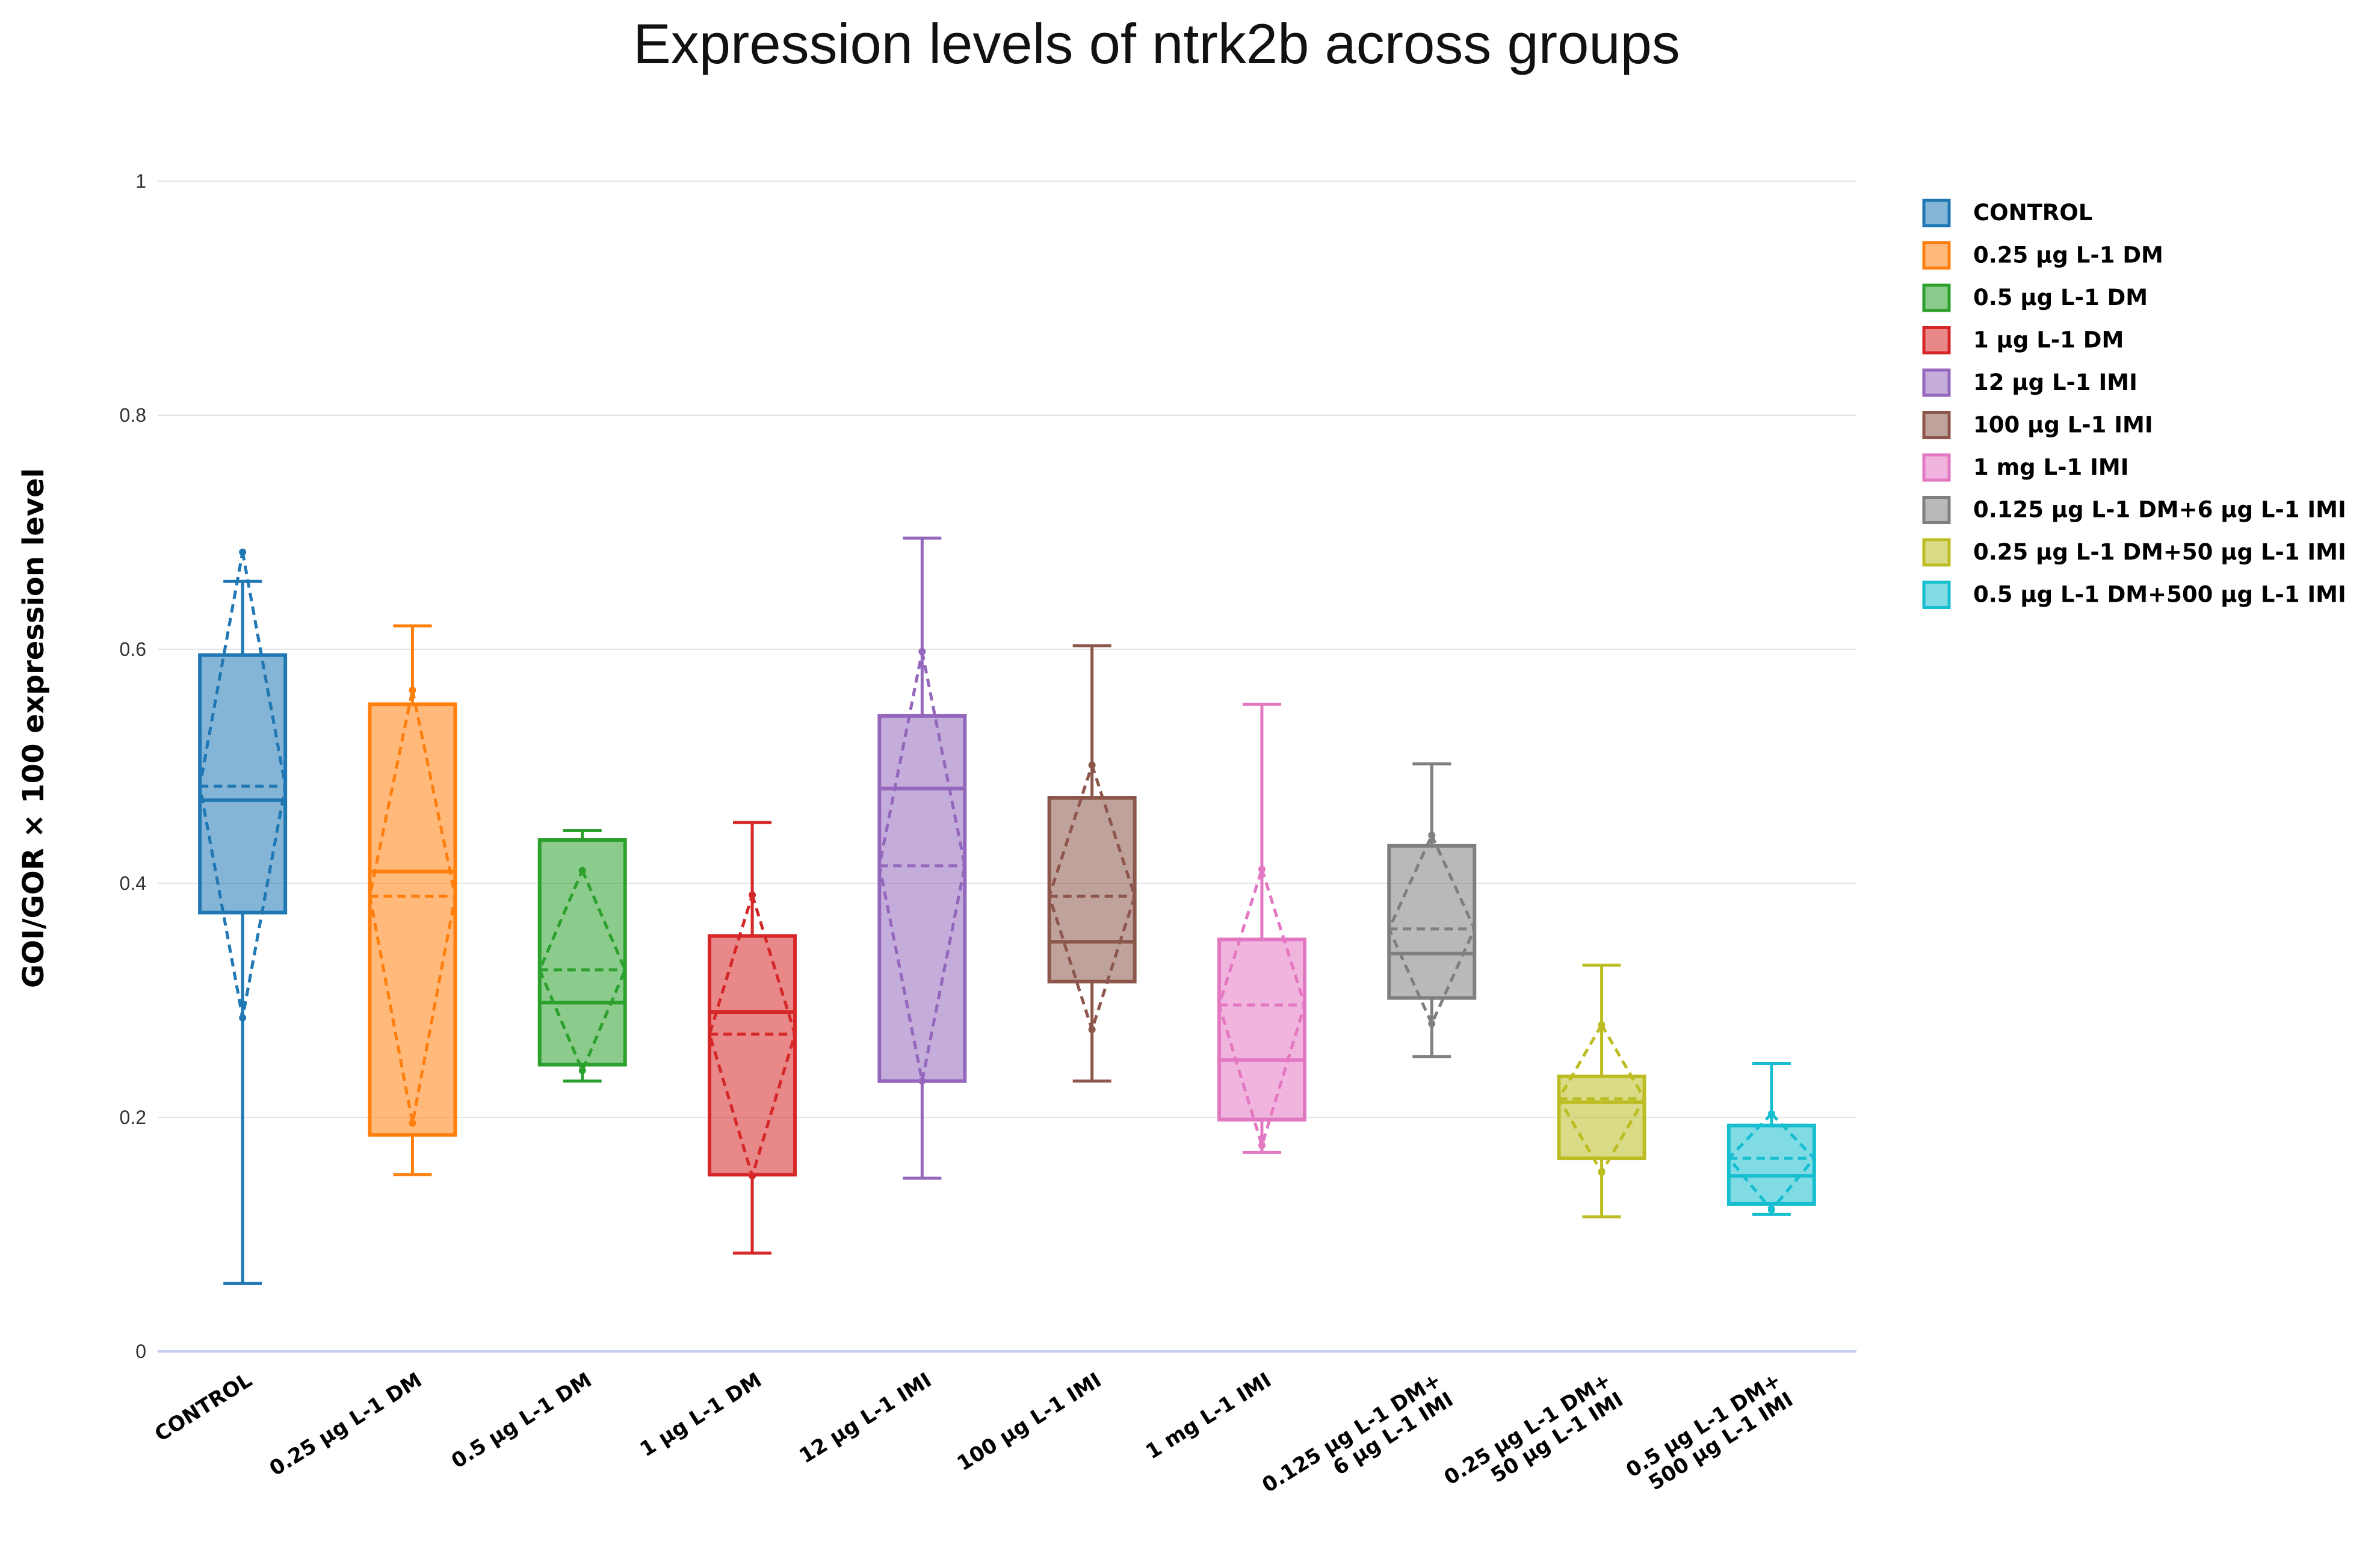  Describe the element at coordinates (2048, 340) in the screenshot. I see `legend-label: 1 µg L-1 DM` at that location.